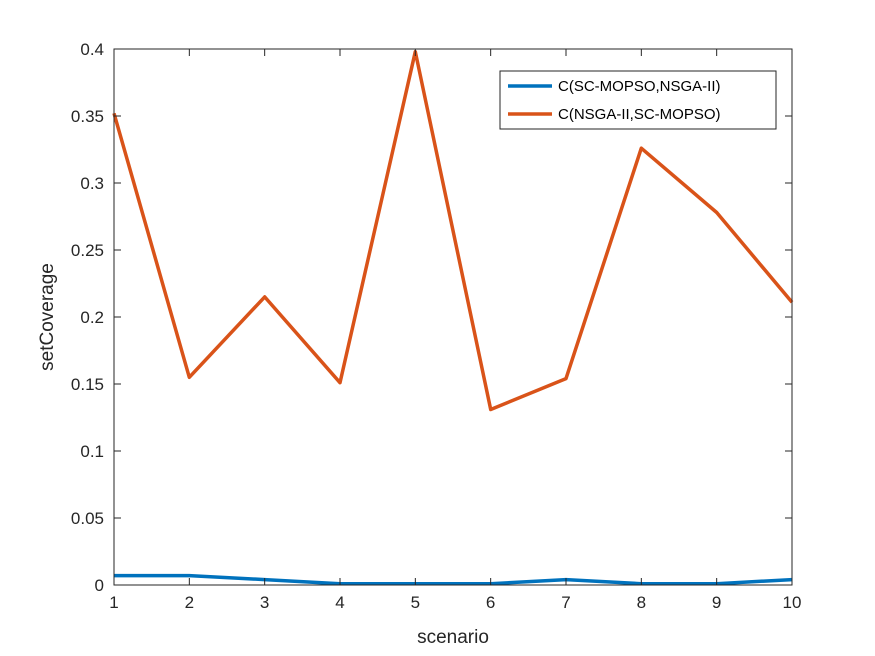  Describe the element at coordinates (92, 183) in the screenshot. I see `y-tick-label: 0.3` at that location.